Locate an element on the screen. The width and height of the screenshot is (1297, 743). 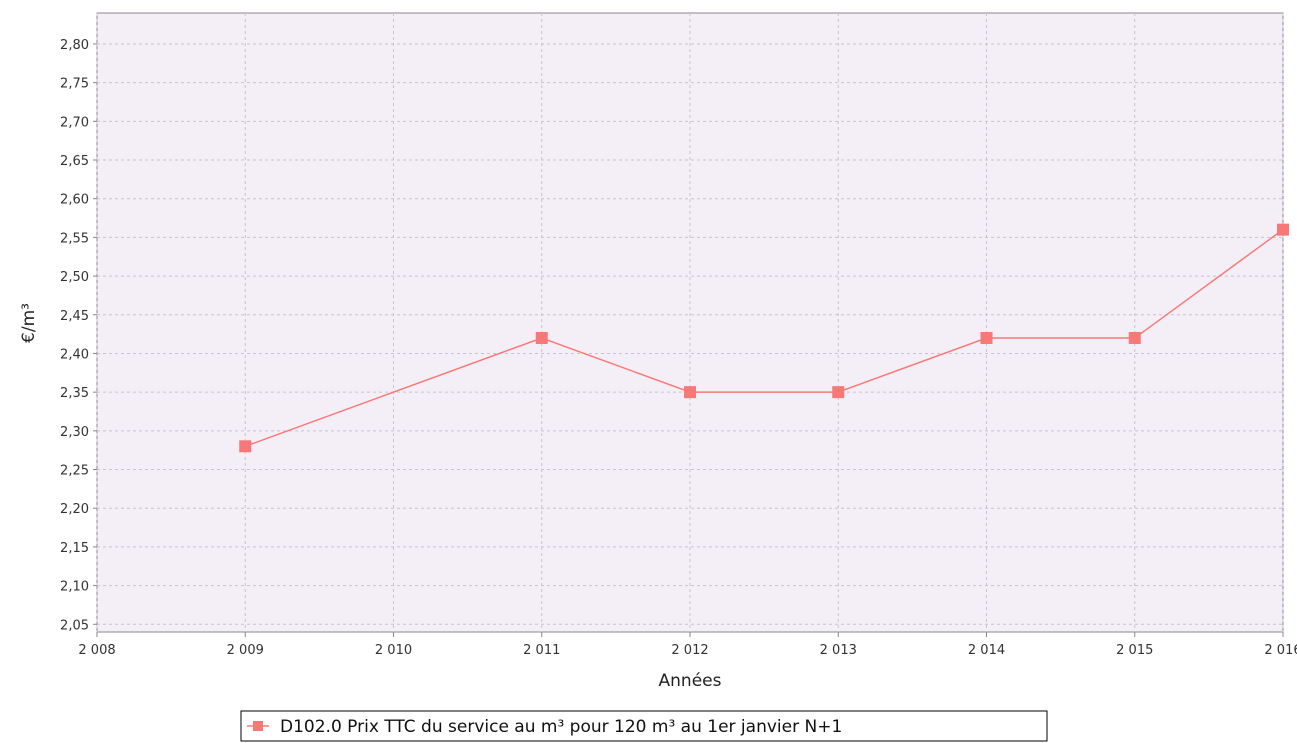
x-tick-label: 2 015 is located at coordinates (1134, 650).